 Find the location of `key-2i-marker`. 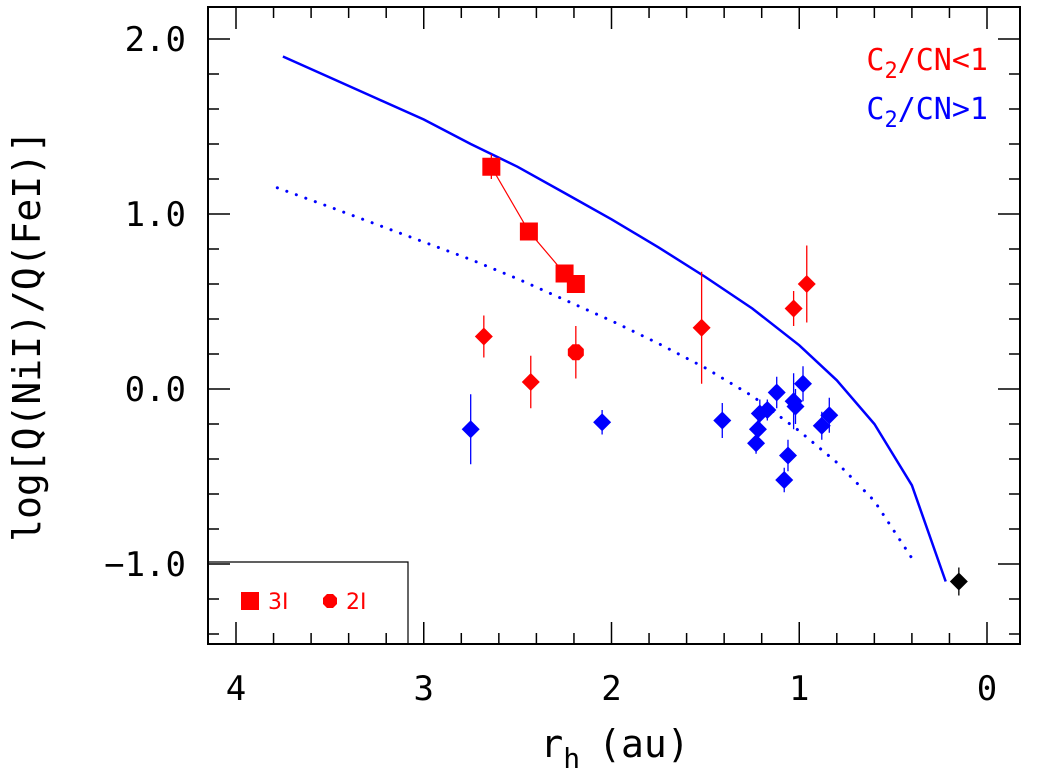

key-2i-marker is located at coordinates (330, 601).